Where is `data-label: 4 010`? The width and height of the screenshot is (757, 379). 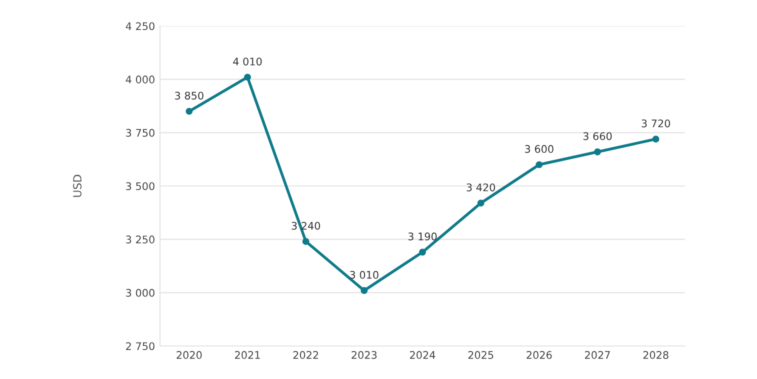
data-label: 4 010 is located at coordinates (247, 62).